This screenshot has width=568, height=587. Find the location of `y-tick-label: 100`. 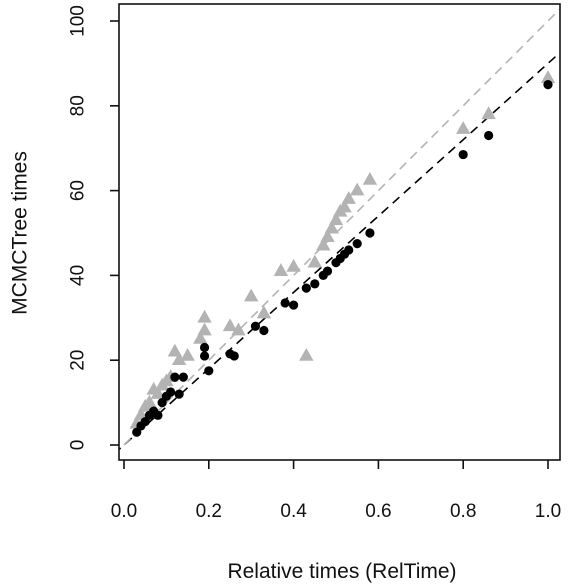

y-tick-label: 100 is located at coordinates (78, 21).